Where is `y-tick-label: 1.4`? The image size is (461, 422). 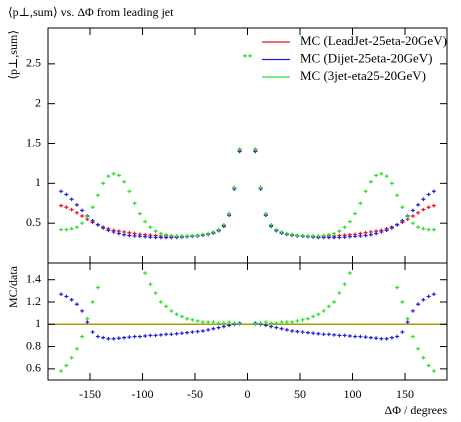
y-tick-label: 1.4 is located at coordinates (33, 278).